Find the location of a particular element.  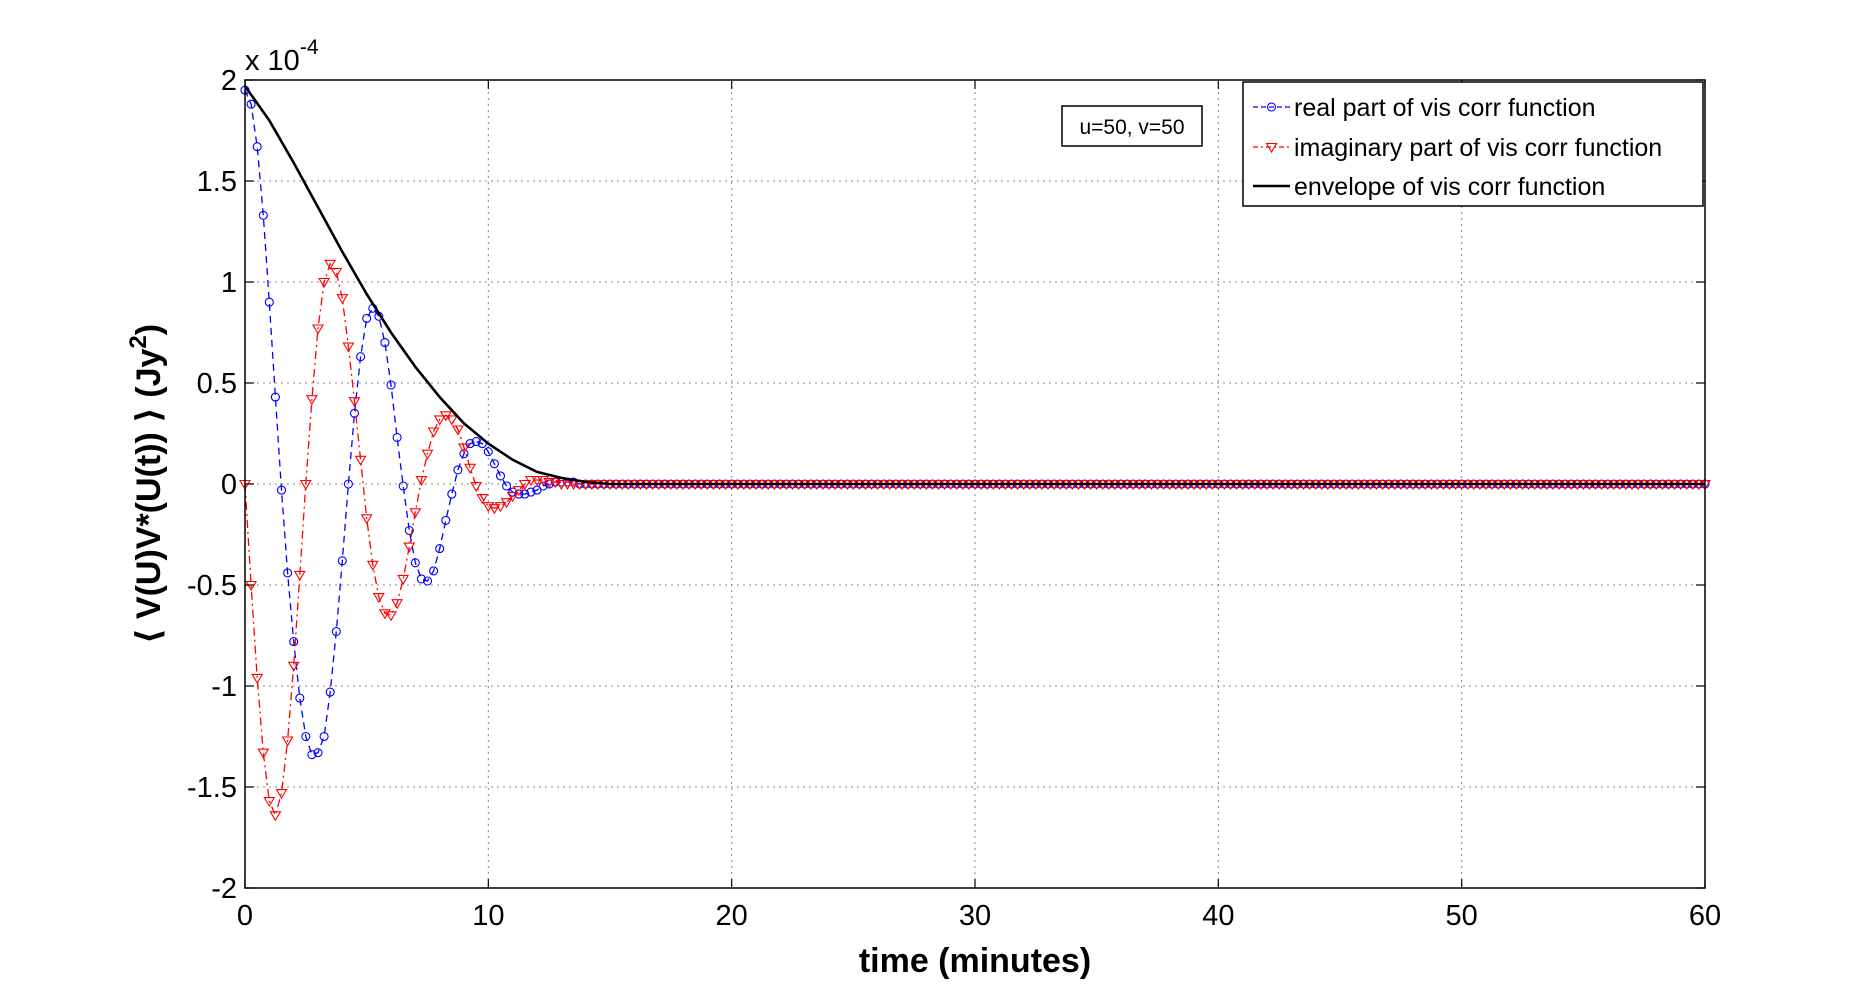

legend-label: envelope of vis corr function is located at coordinates (1449, 187).